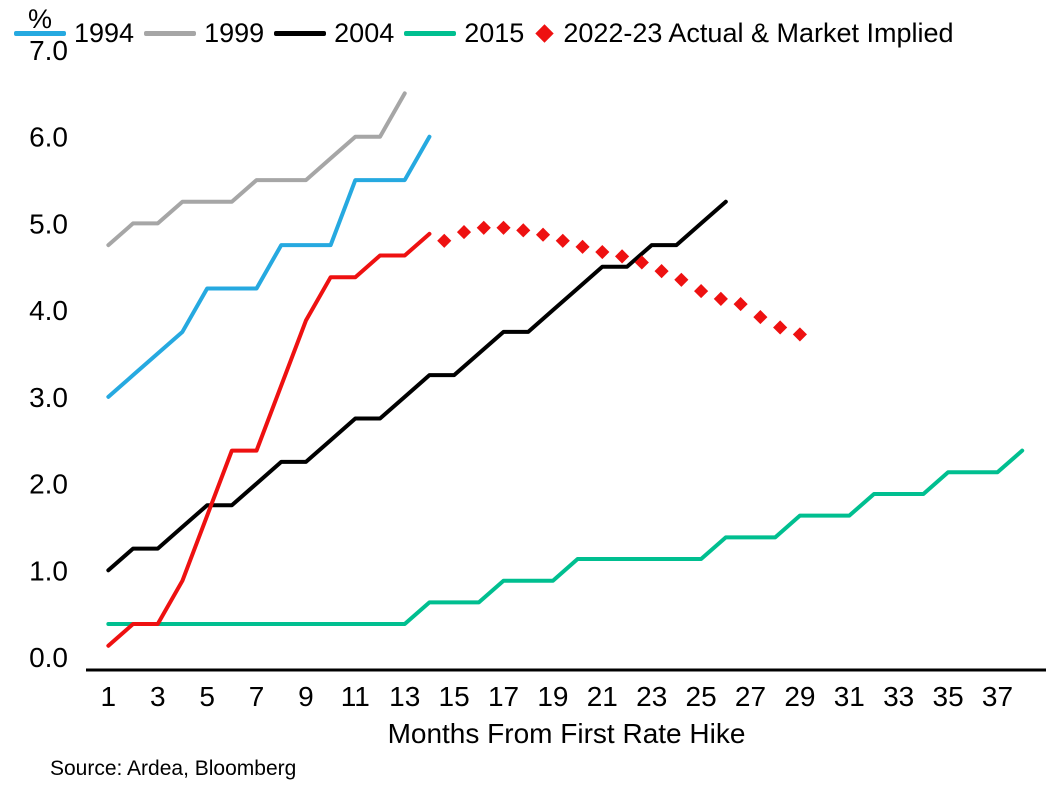 The width and height of the screenshot is (1056, 793). I want to click on legend-line-swatch-1994, so click(40, 33).